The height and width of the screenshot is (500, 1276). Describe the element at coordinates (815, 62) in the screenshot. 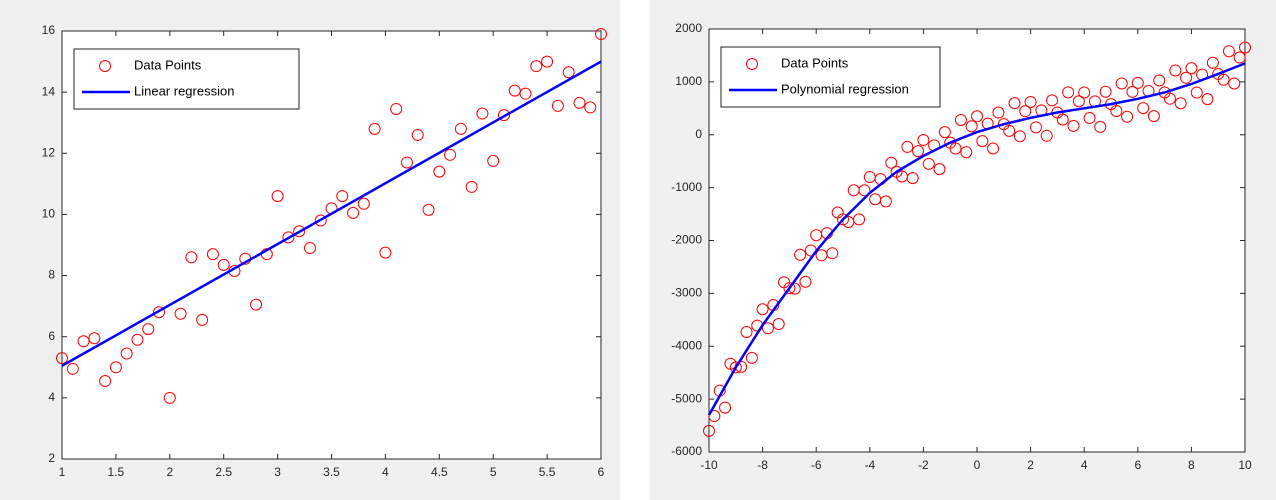

I see `legend-label: Data Points` at that location.